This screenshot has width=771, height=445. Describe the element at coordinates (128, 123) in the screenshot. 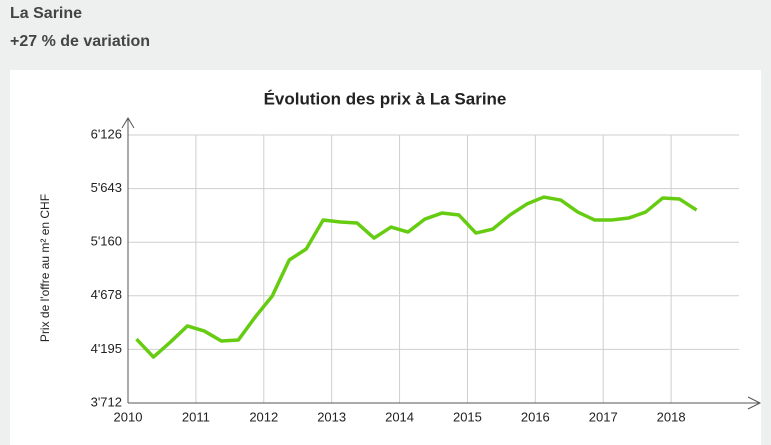

I see `y-axis-arrow` at that location.